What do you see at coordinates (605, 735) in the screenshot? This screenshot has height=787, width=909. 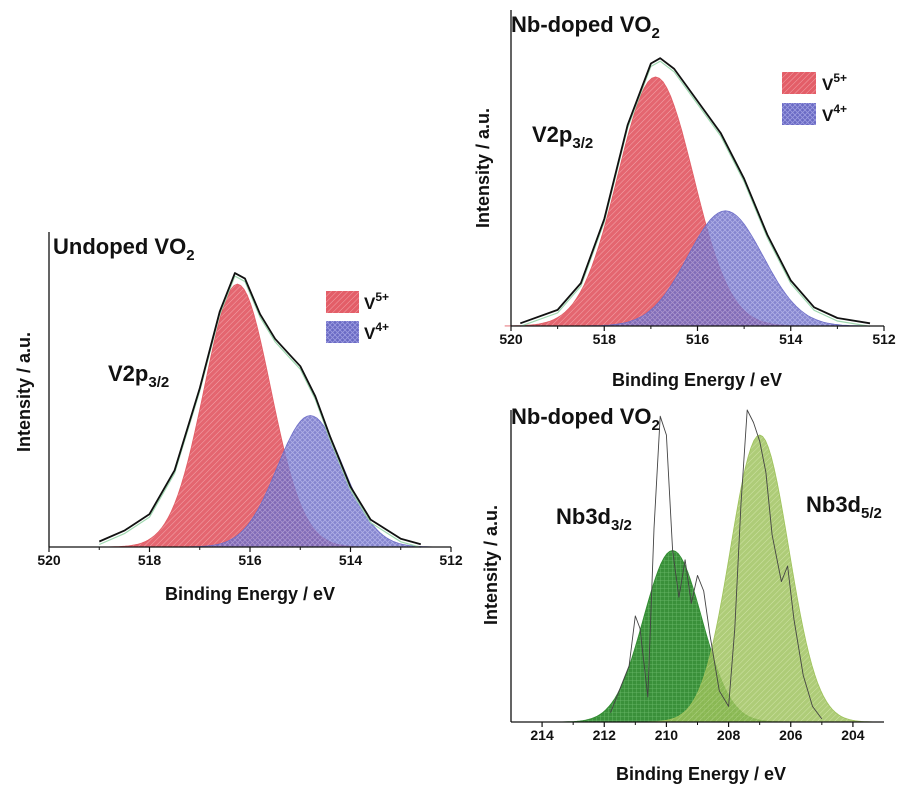 I see `x-tick-label: 212` at bounding box center [605, 735].